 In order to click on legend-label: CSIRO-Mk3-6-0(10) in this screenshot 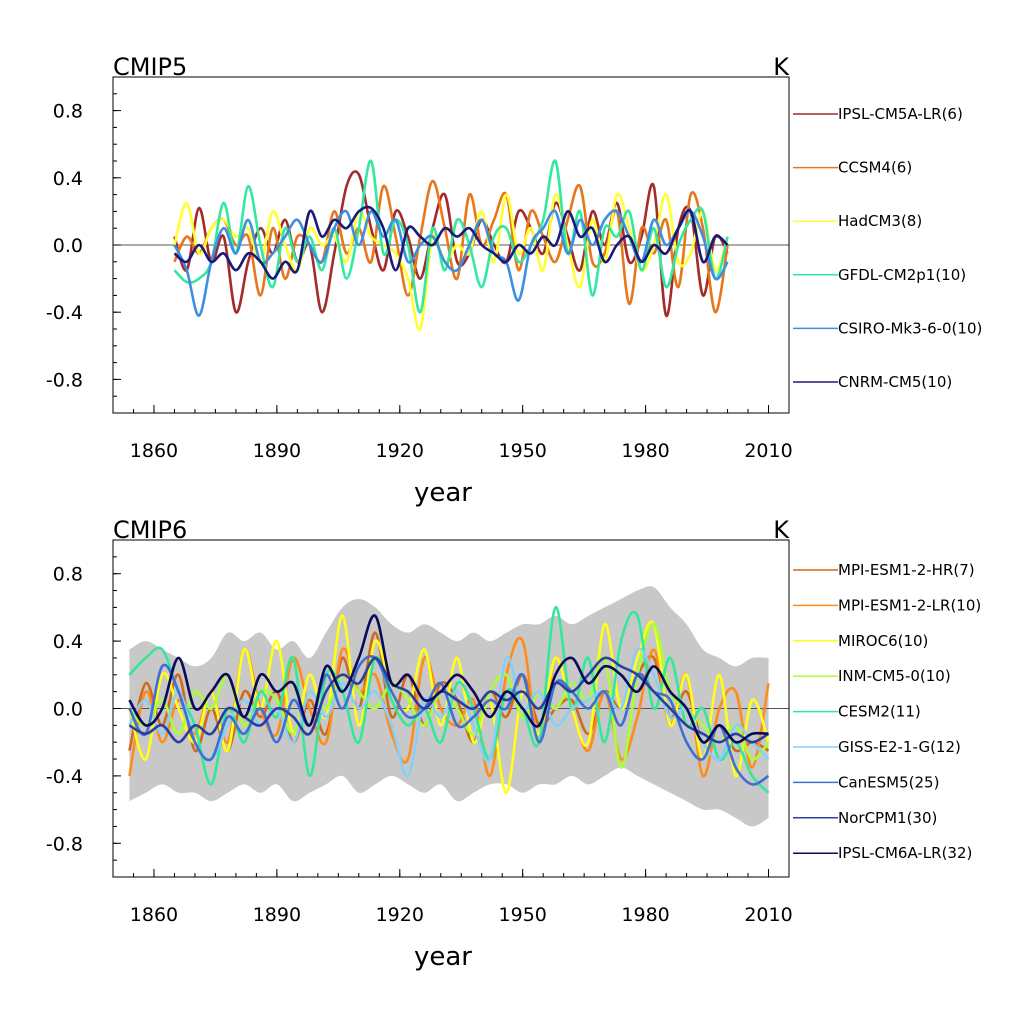, I will do `click(910, 328)`.